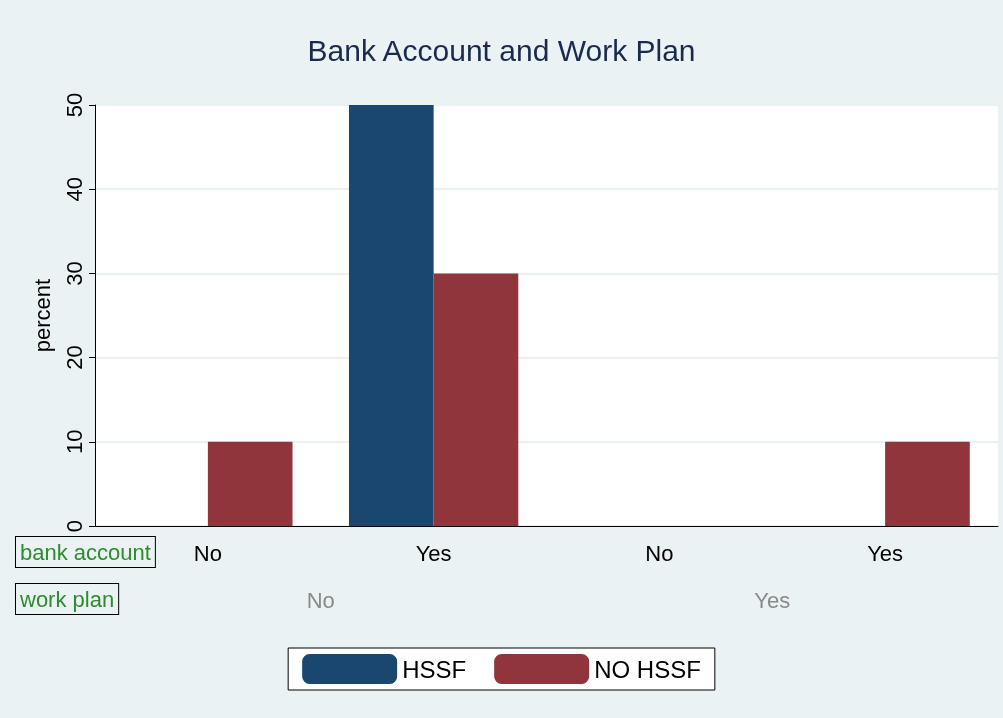 This screenshot has width=1003, height=718. What do you see at coordinates (74, 273) in the screenshot?
I see `y-tick-label: 30` at bounding box center [74, 273].